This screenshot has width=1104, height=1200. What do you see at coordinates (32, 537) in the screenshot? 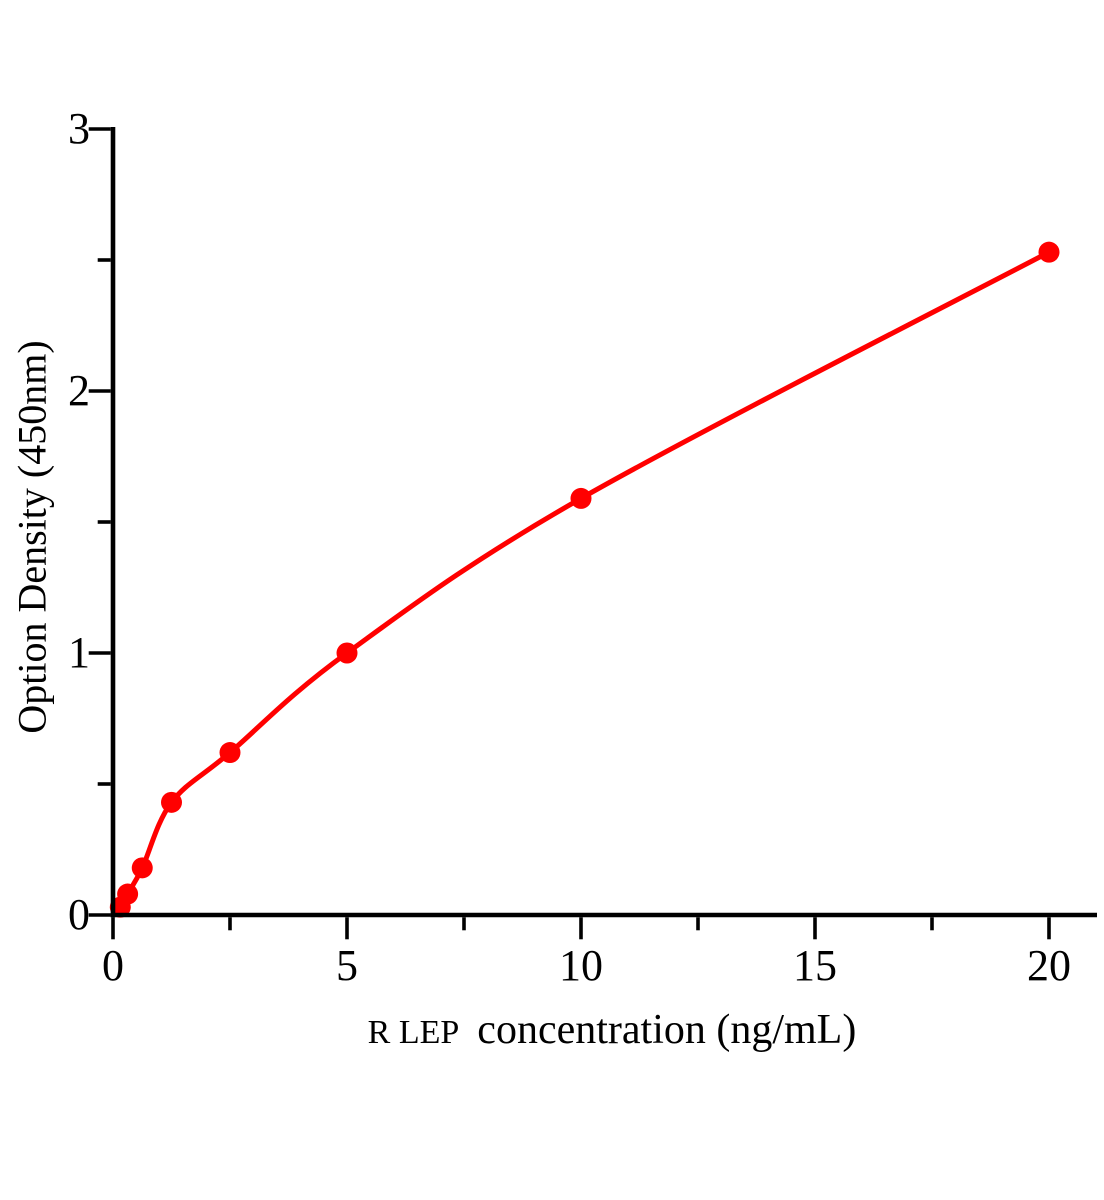
I see `y-axis-title: Option Density (450nm)` at bounding box center [32, 537].